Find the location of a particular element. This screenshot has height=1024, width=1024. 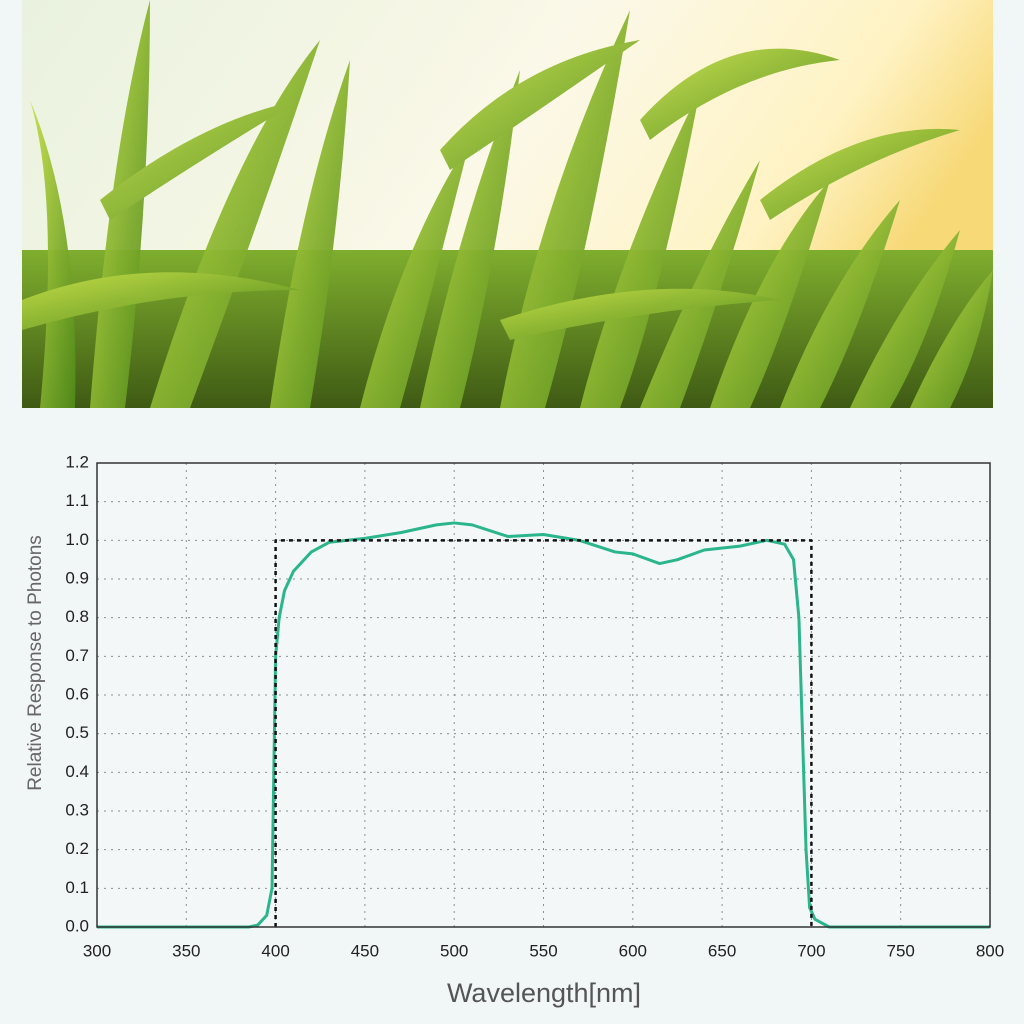

x-tick-label: 400 is located at coordinates (275, 950).